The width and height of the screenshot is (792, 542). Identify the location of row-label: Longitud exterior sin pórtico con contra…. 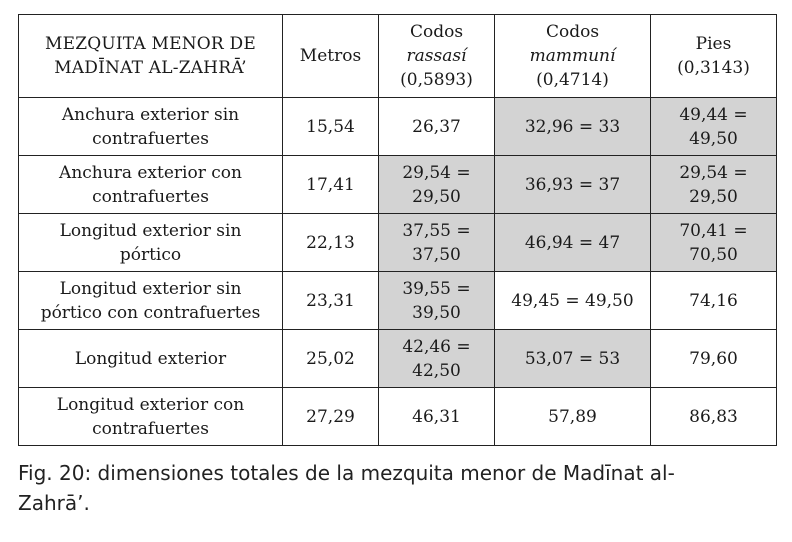
(150, 300).